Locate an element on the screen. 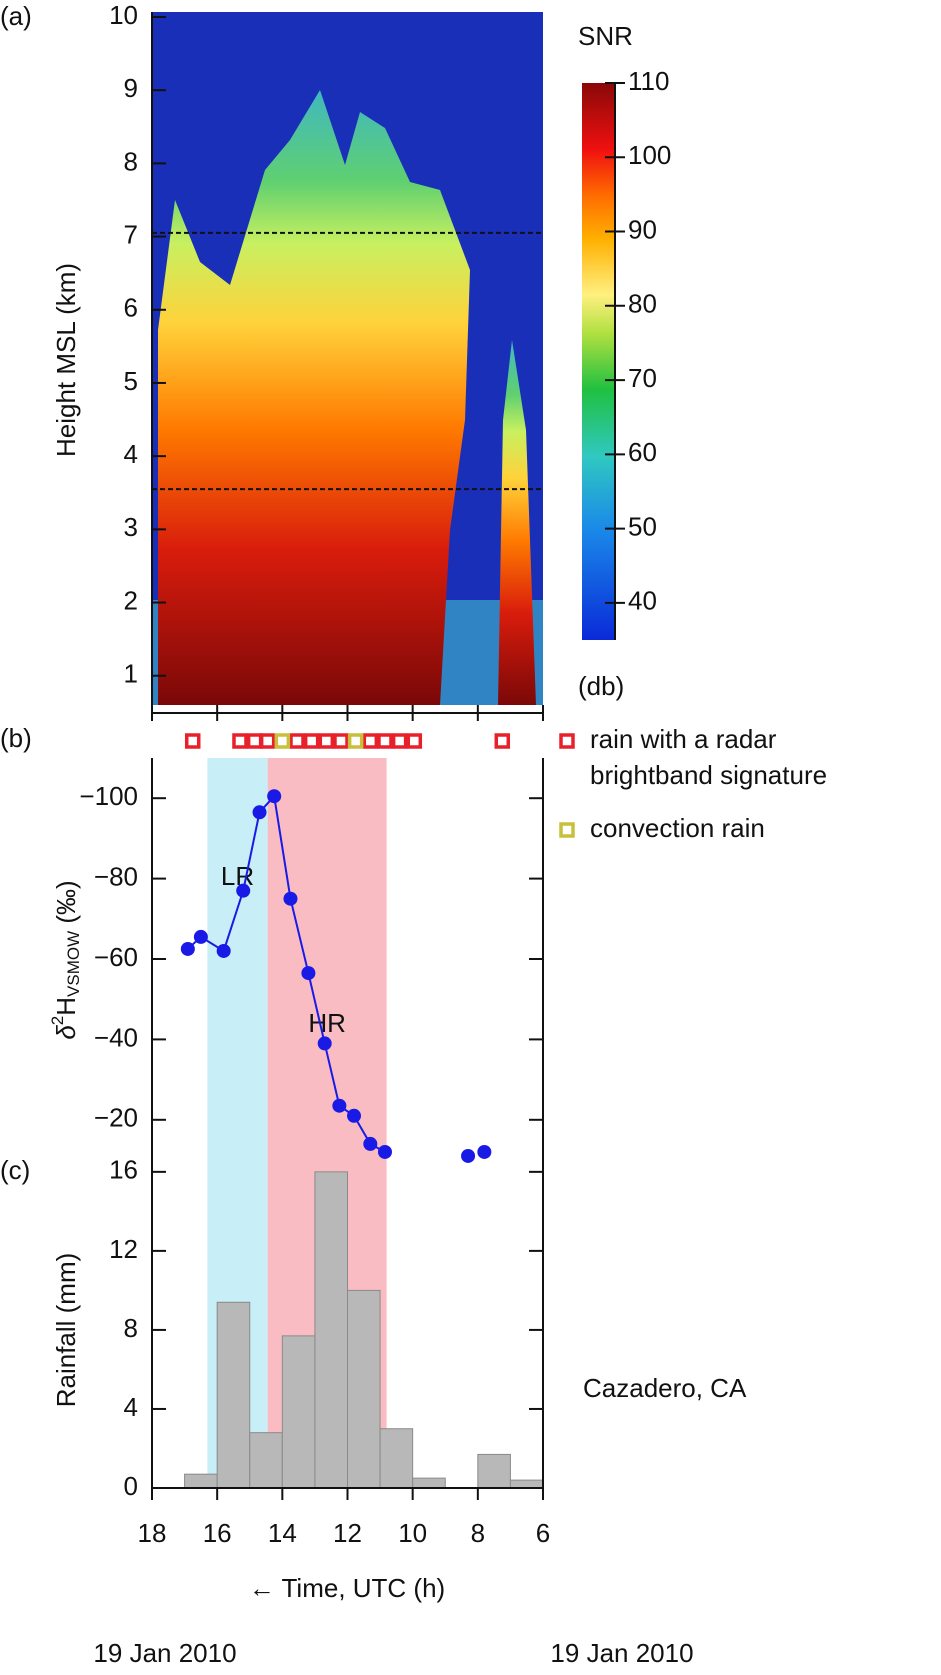 Image resolution: width=941 pixels, height=1675 pixels. y-tick-label: −80 is located at coordinates (116, 876).